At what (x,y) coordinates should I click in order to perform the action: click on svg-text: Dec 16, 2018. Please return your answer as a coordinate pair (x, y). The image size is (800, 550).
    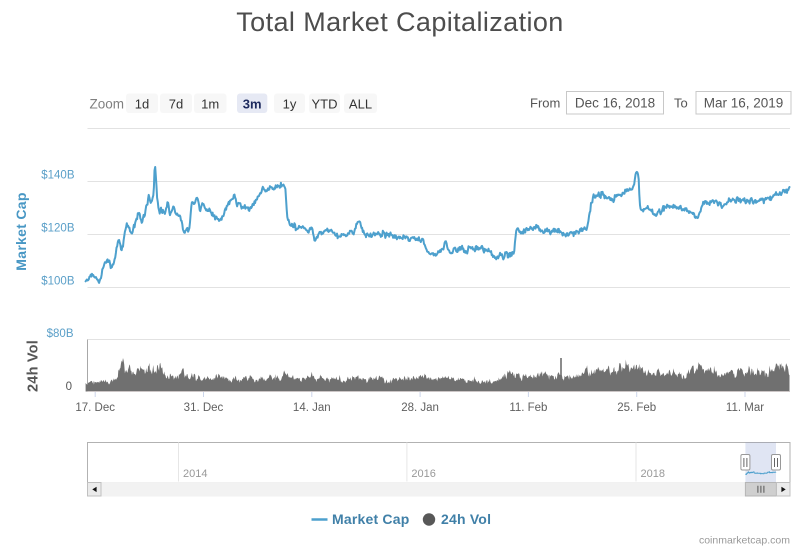
    Looking at the image, I should click on (615, 103).